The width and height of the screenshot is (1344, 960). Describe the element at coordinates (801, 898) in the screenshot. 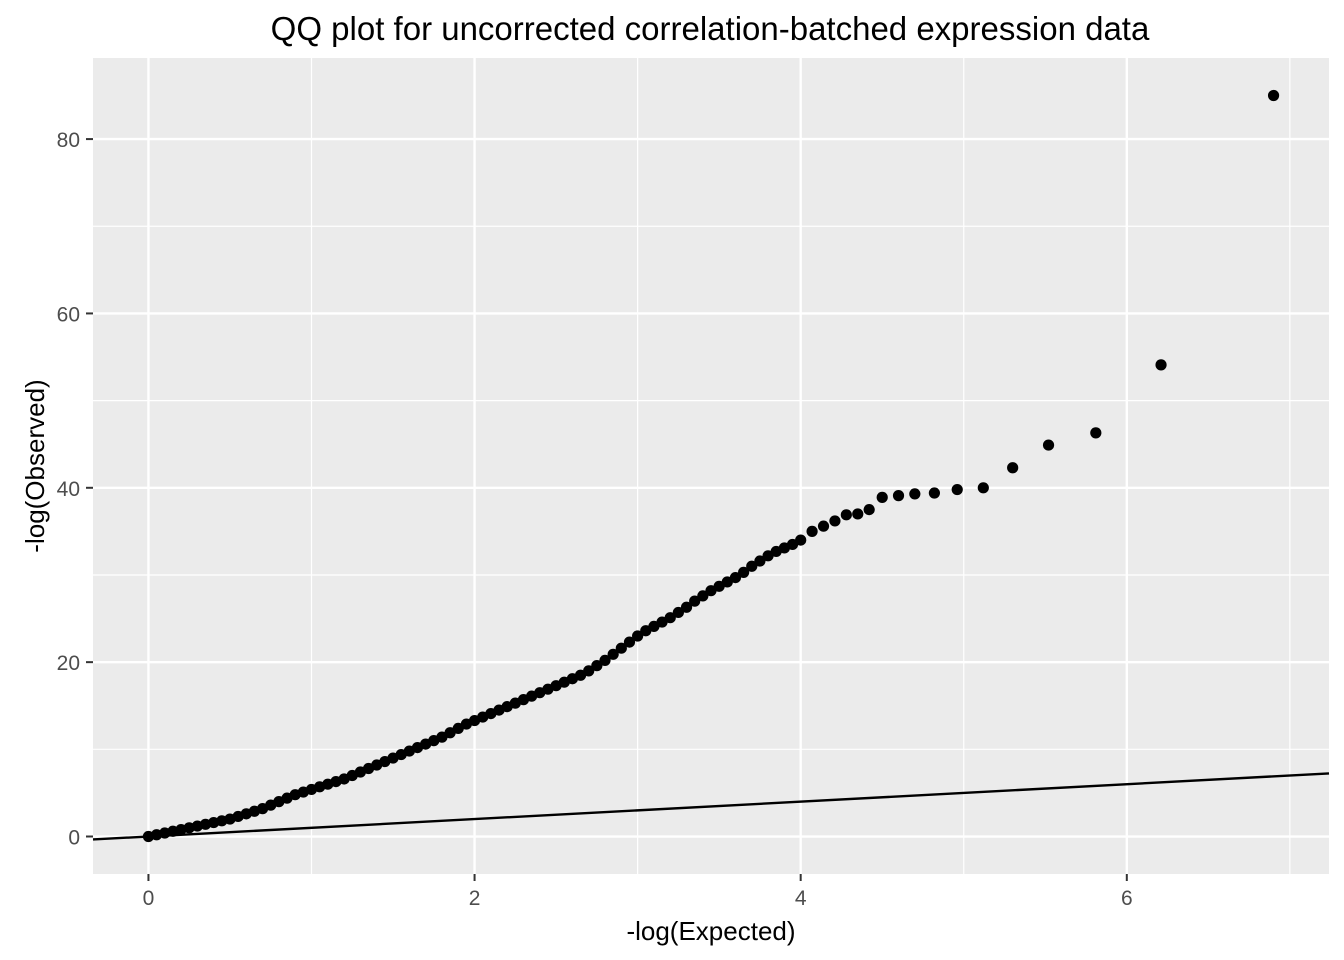

I see `x-tick-label: 4` at that location.